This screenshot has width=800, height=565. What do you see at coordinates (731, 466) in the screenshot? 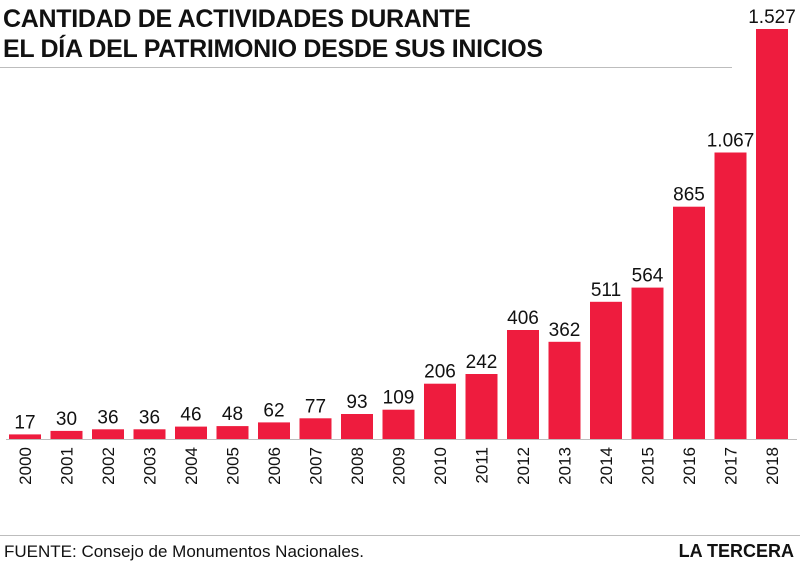
I see `x-tick-label-2017: 2017` at bounding box center [731, 466].